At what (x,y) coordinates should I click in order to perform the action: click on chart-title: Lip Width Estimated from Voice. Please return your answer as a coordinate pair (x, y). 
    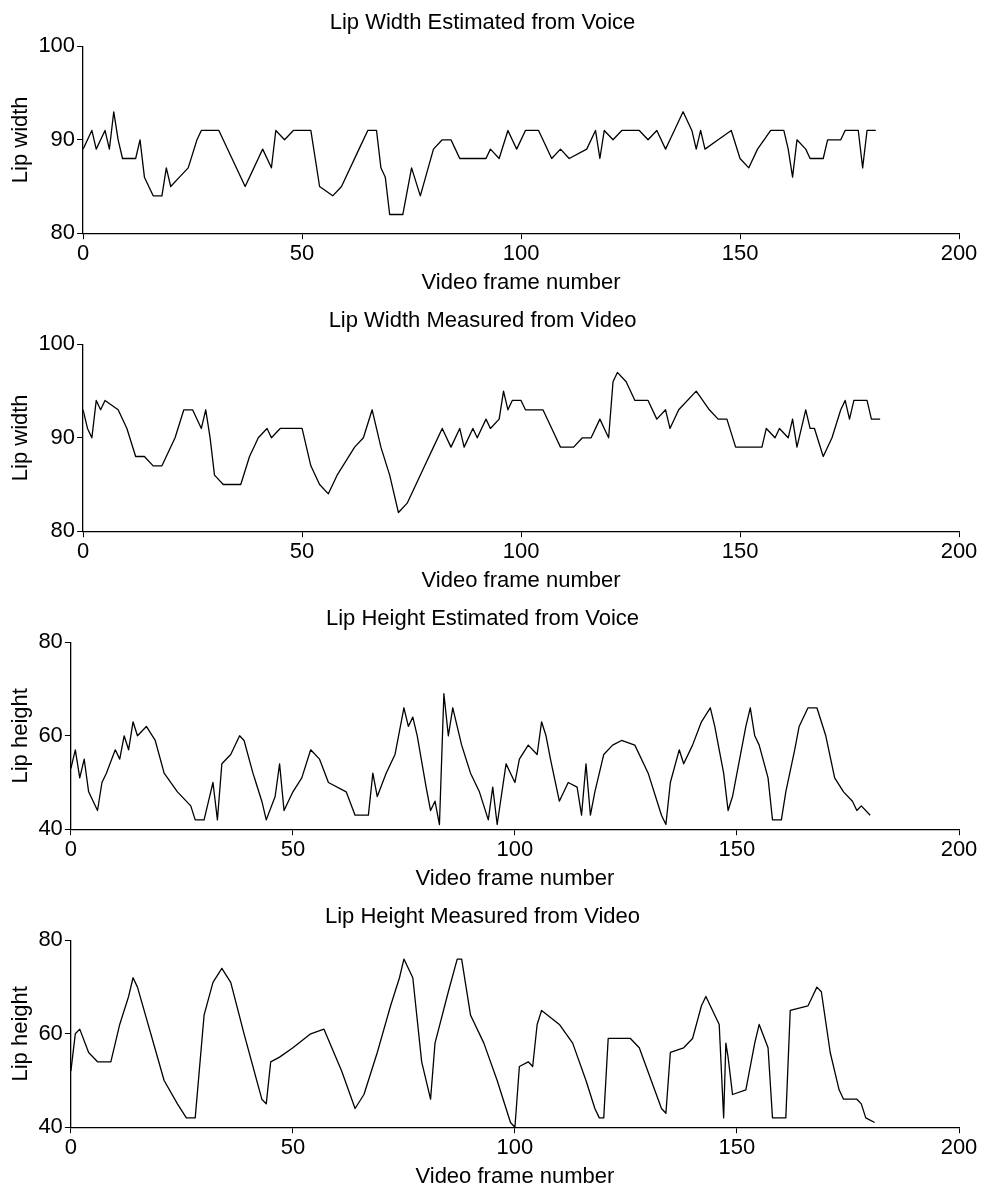
    Looking at the image, I should click on (482, 22).